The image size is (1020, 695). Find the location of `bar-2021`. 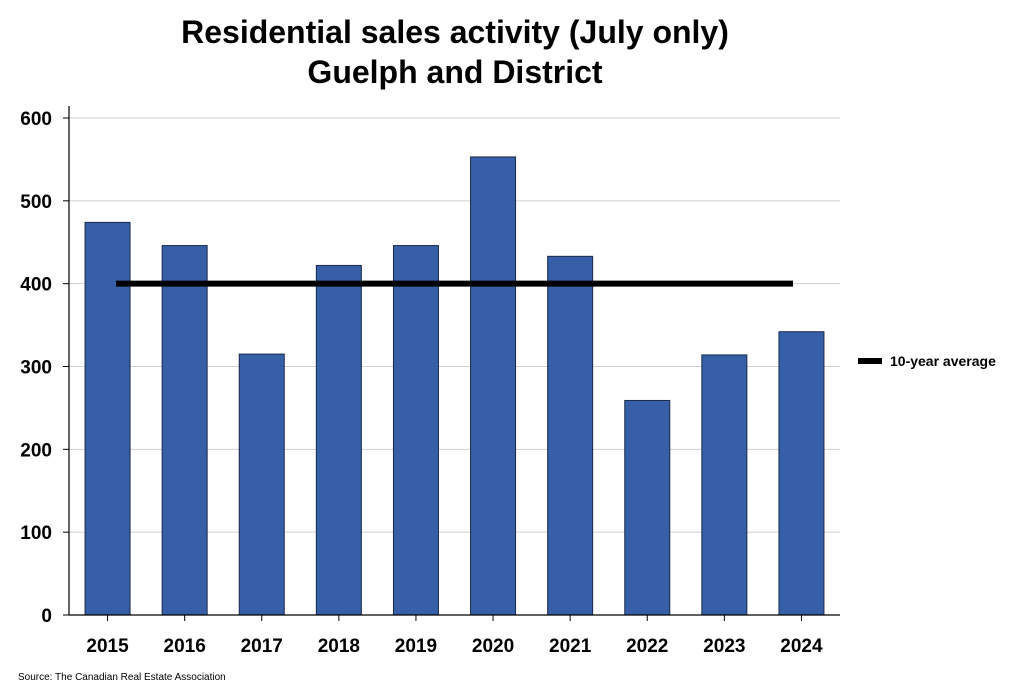

bar-2021 is located at coordinates (570, 435).